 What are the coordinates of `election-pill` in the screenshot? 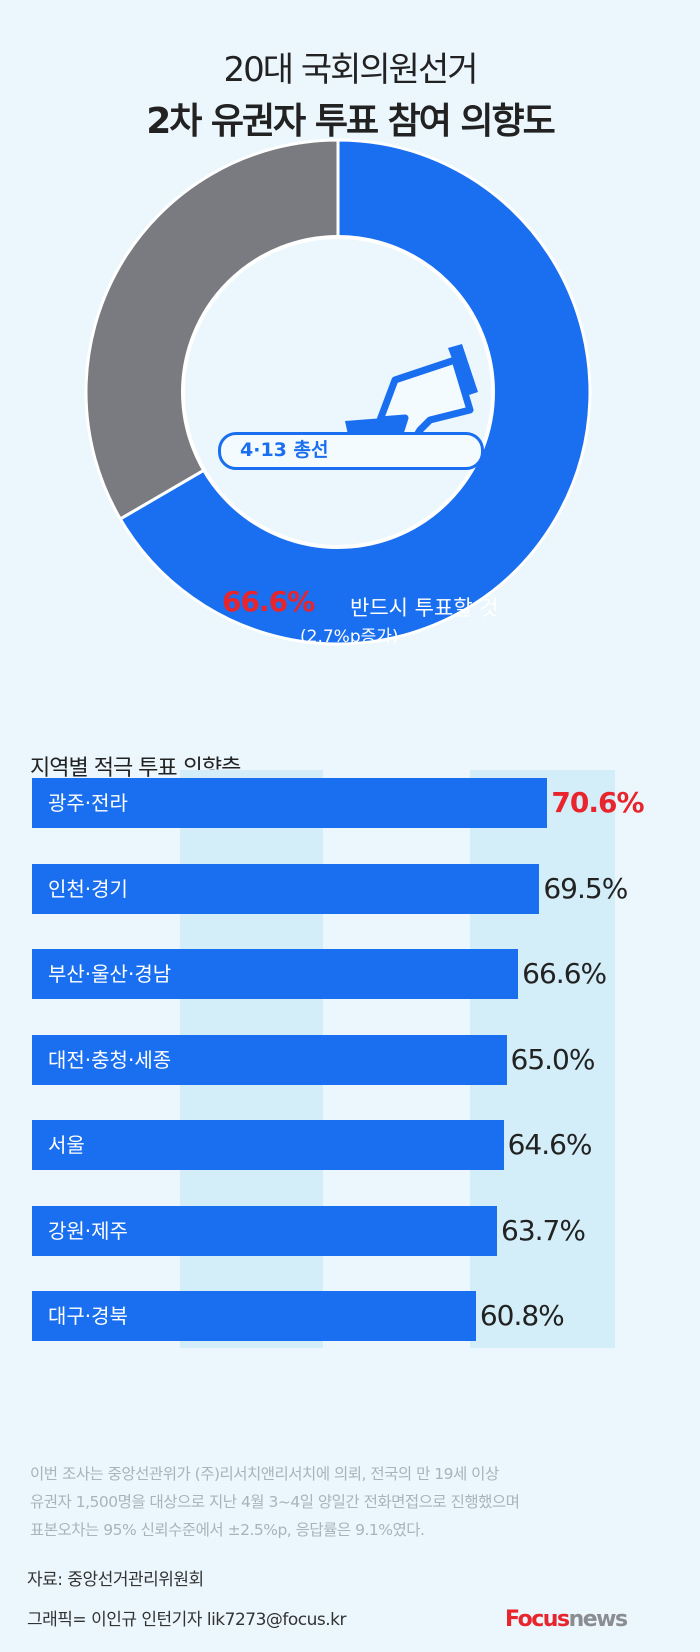 It's located at (351, 451).